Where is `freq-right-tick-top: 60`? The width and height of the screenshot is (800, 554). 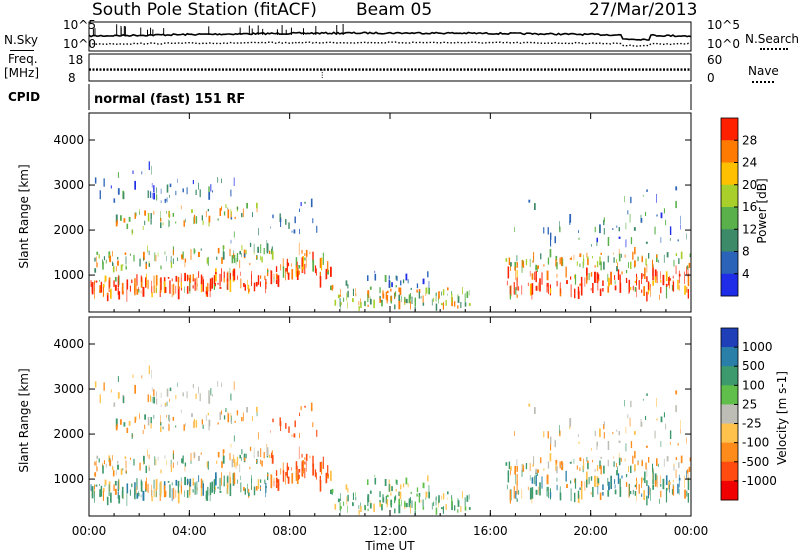
freq-right-tick-top: 60 is located at coordinates (714, 60).